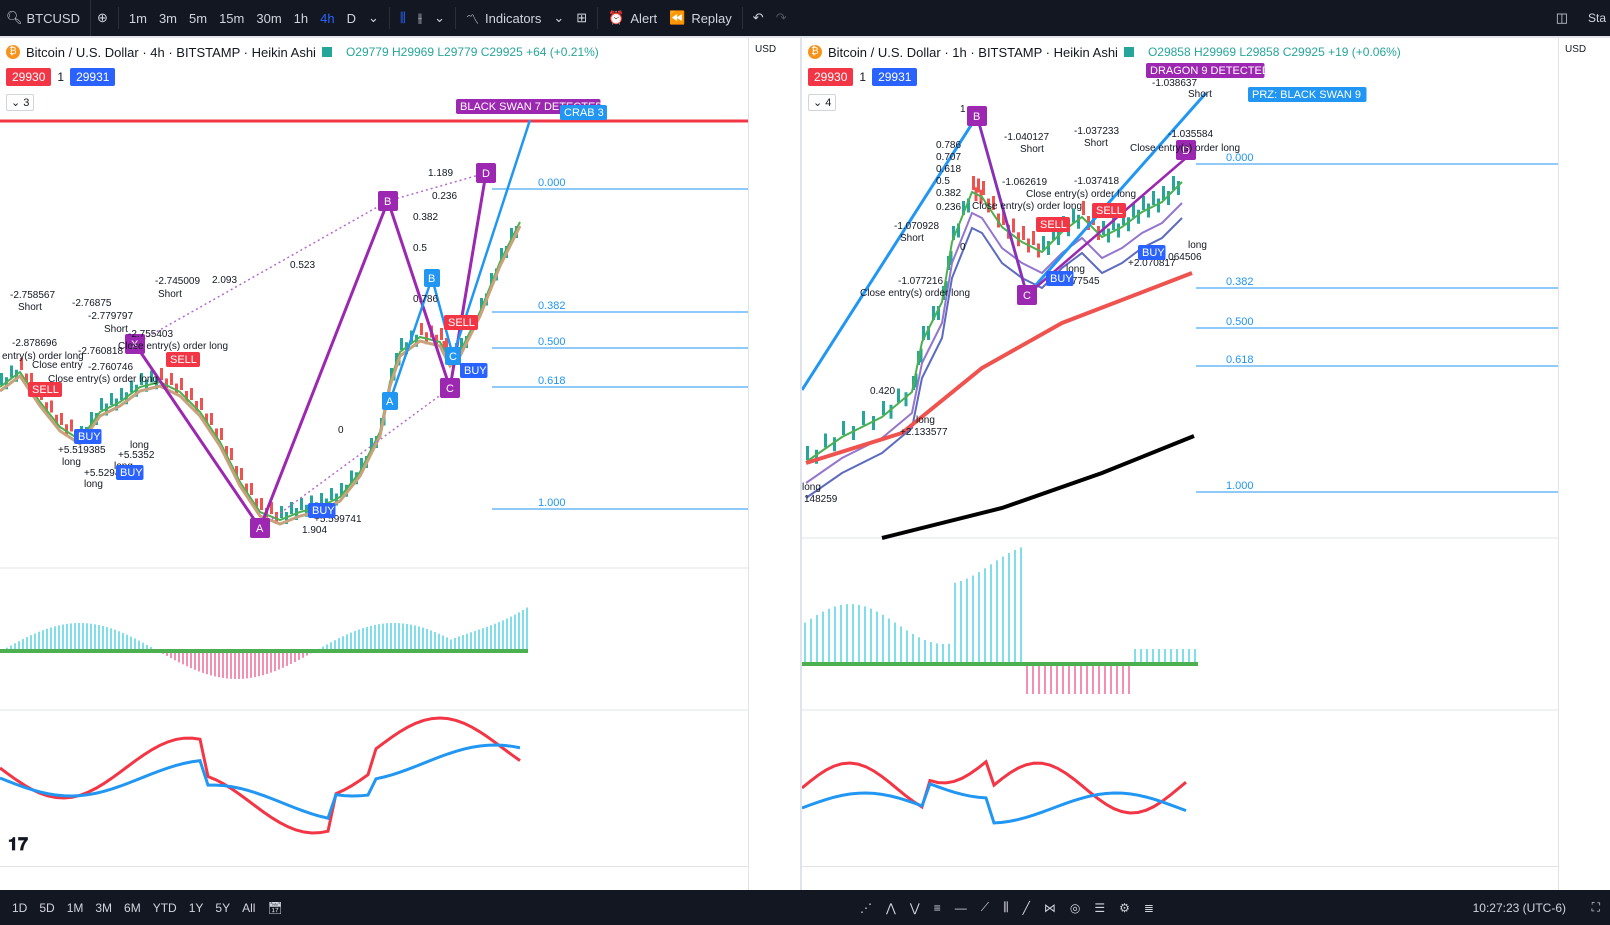 This screenshot has height=925, width=1610. Describe the element at coordinates (45, 18) in the screenshot. I see `symbol-search: 🔍︎ BTCUSD` at that location.